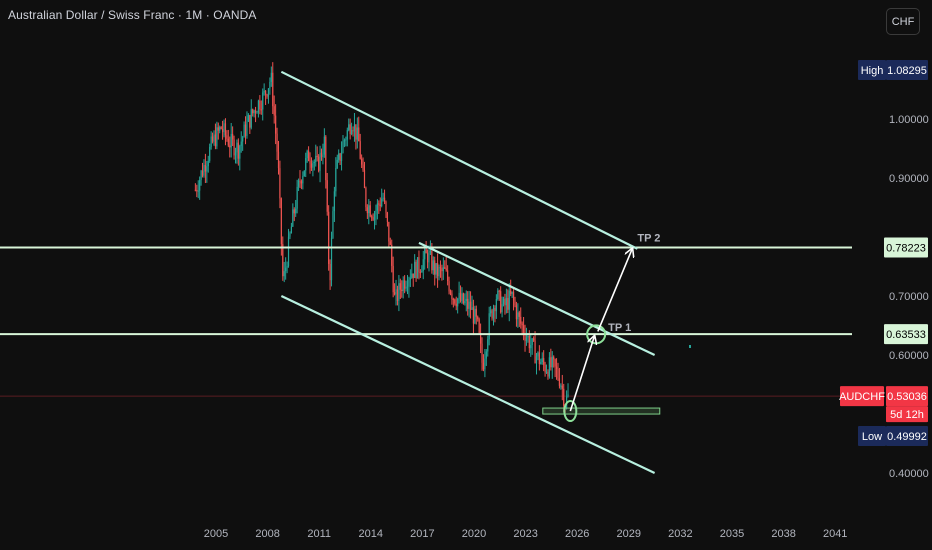 The width and height of the screenshot is (932, 550). What do you see at coordinates (862, 397) in the screenshot?
I see `audchf-symbol-text: AUDCHF` at bounding box center [862, 397].